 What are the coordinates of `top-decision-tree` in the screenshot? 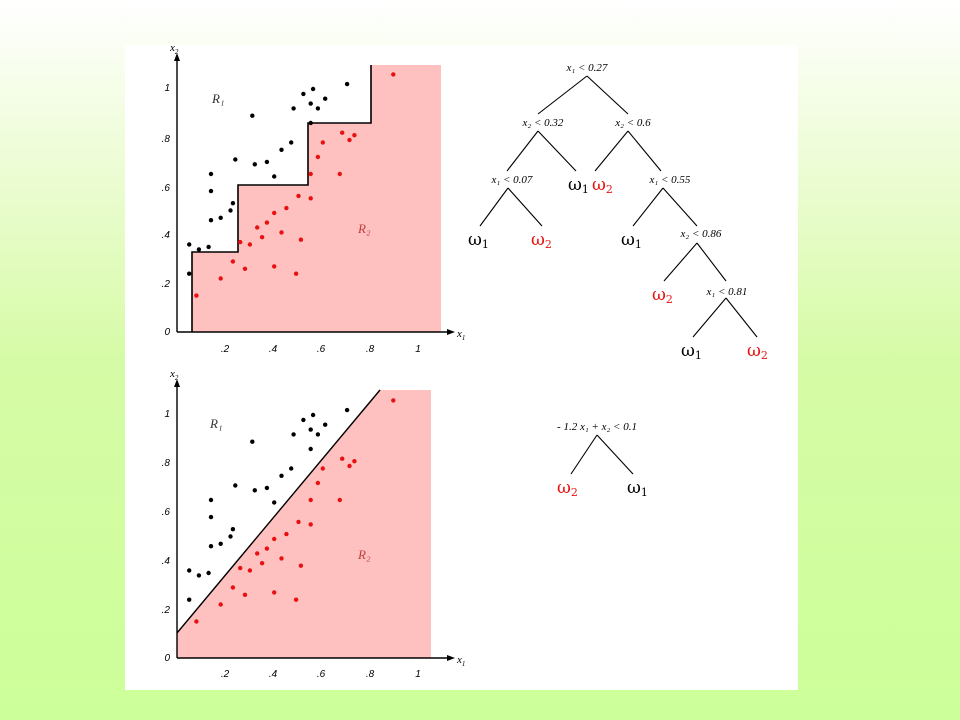 It's located at (618, 206).